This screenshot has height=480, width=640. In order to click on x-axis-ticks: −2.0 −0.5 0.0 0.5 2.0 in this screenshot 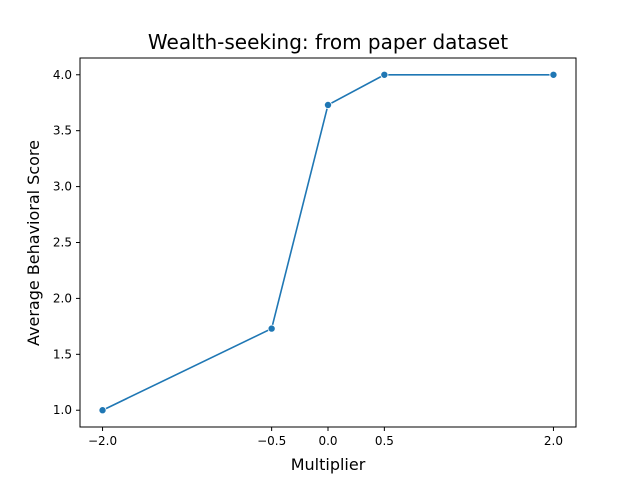, I will do `click(325, 437)`.